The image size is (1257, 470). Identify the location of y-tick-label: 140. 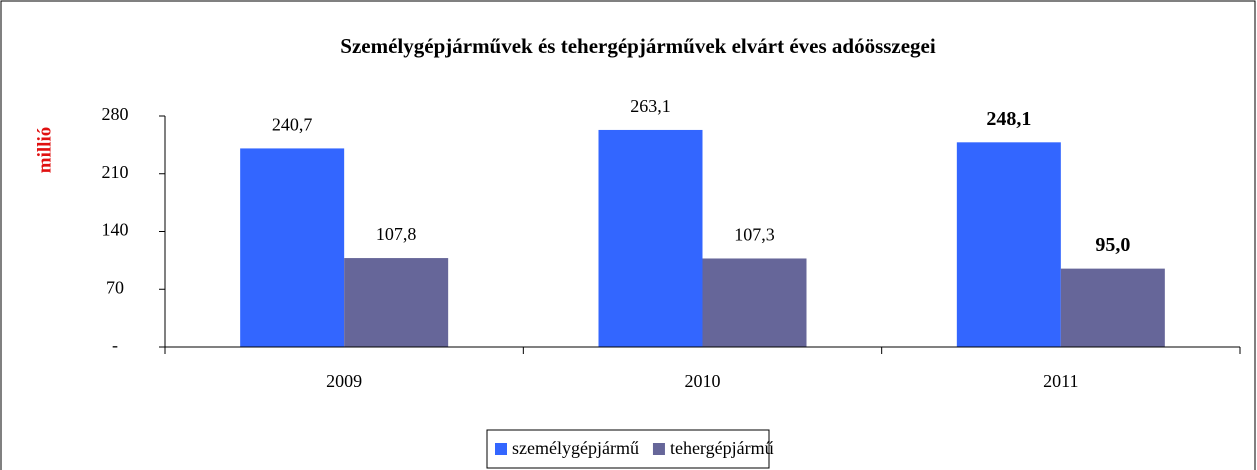
(115, 230).